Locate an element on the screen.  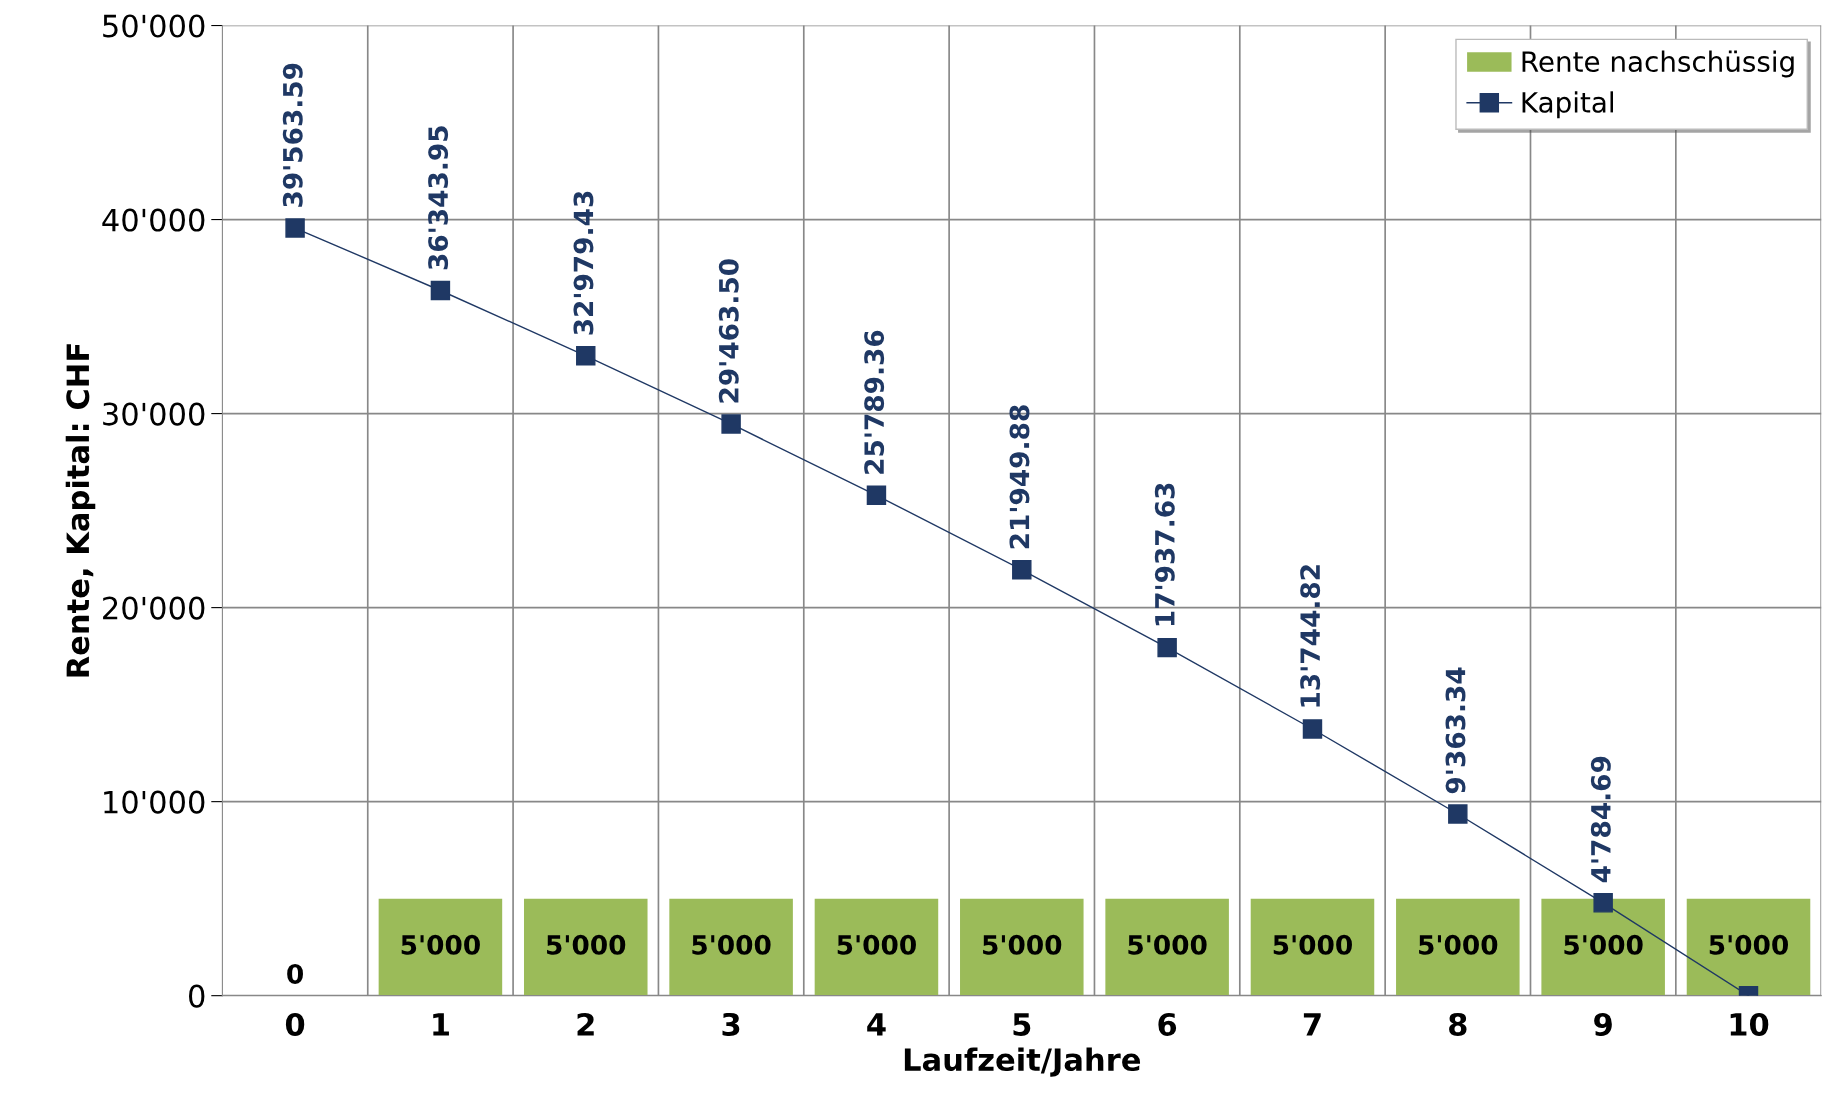
x-tick-label: 8 is located at coordinates (1458, 1024).